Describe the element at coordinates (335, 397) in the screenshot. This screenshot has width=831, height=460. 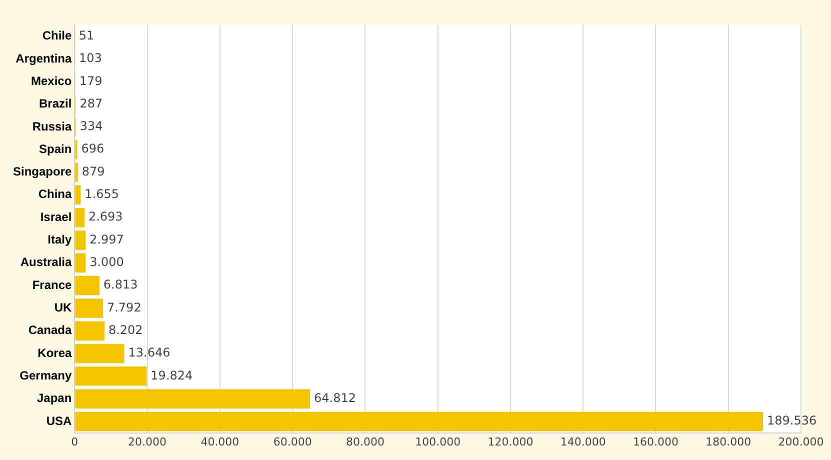
I see `data-label: 64.812` at that location.